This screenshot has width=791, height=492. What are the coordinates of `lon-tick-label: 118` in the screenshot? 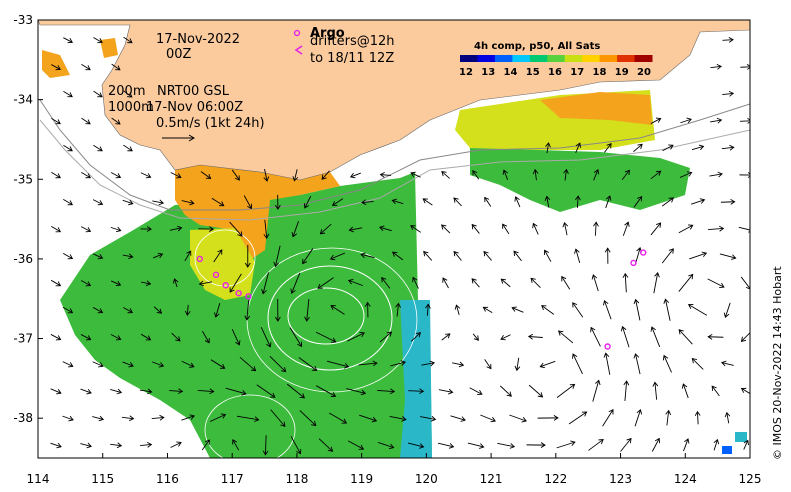 It's located at (296, 479).